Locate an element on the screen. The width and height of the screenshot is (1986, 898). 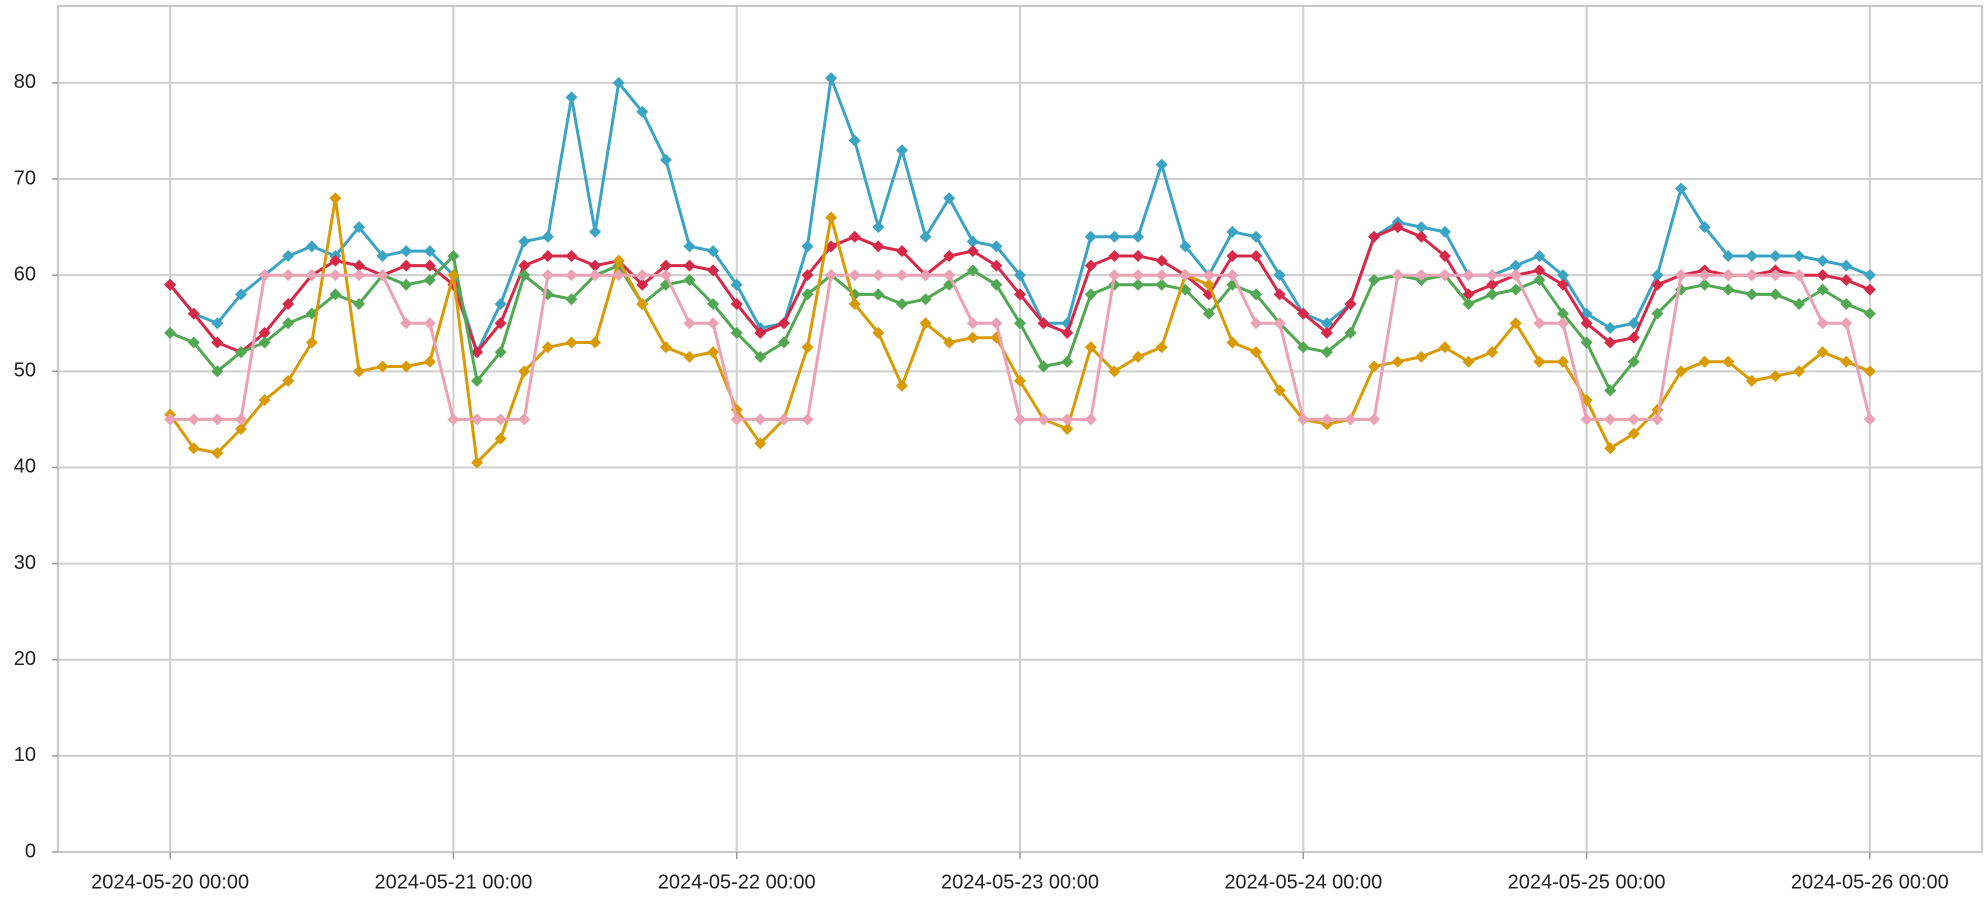
y-tick-label: 40 is located at coordinates (25, 467).